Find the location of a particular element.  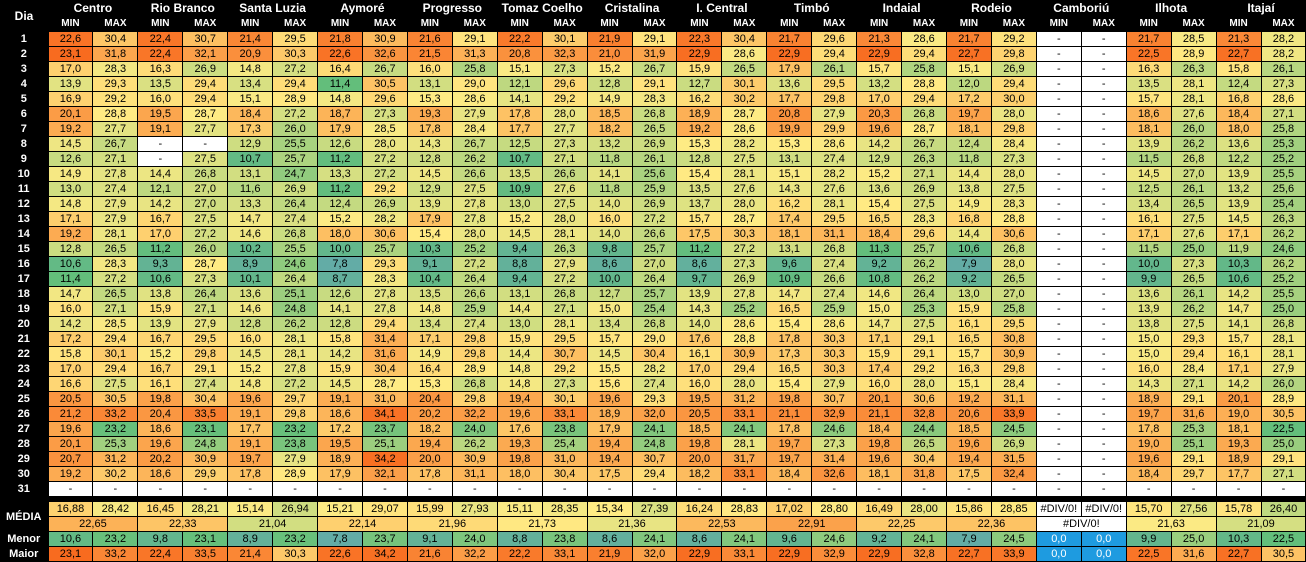

data-cell: 22,6 is located at coordinates (70, 39).